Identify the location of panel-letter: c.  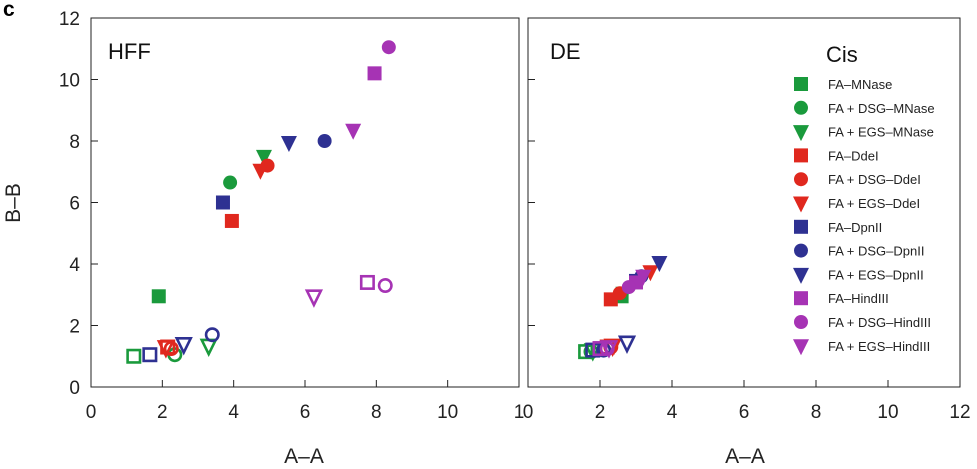
(9, 10).